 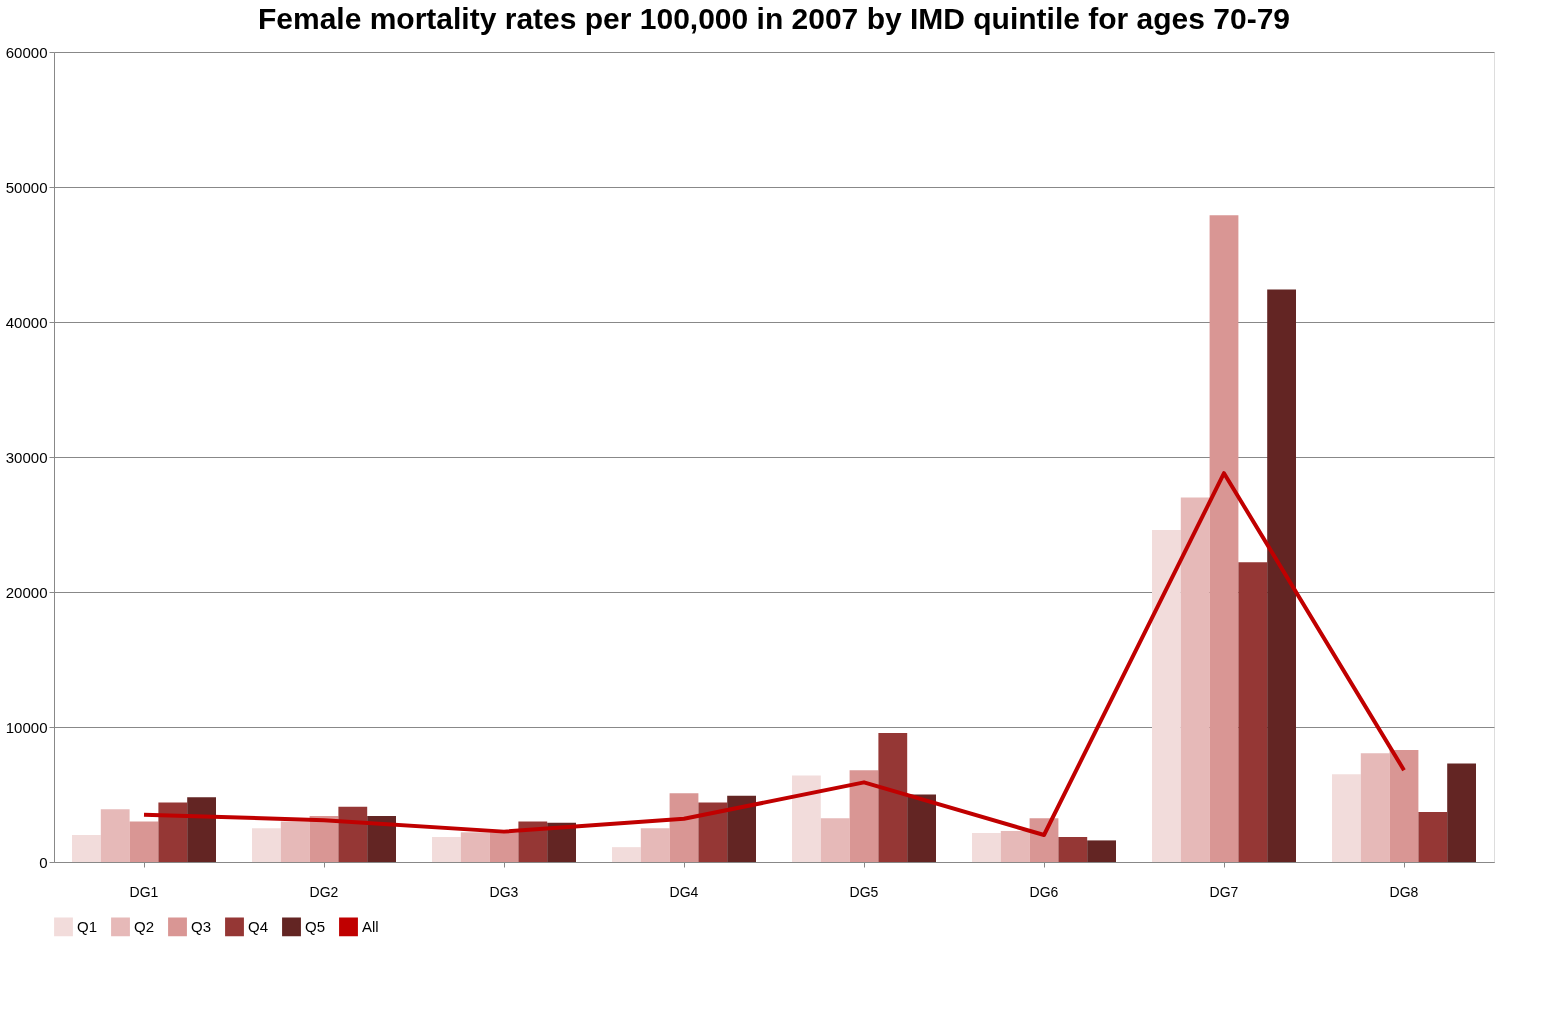 I want to click on x-tick-label: DG8, so click(x=1404, y=891).